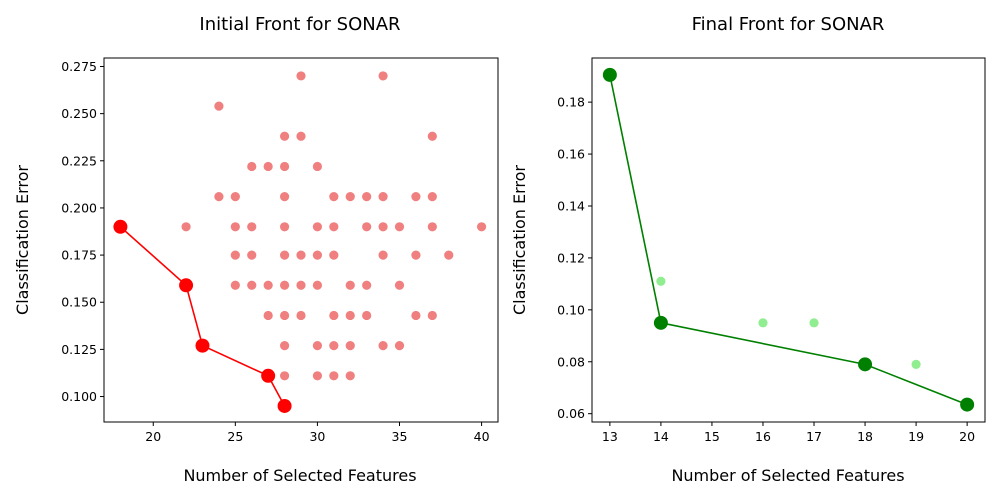  Describe the element at coordinates (814, 436) in the screenshot. I see `x-tick-label: 17` at that location.